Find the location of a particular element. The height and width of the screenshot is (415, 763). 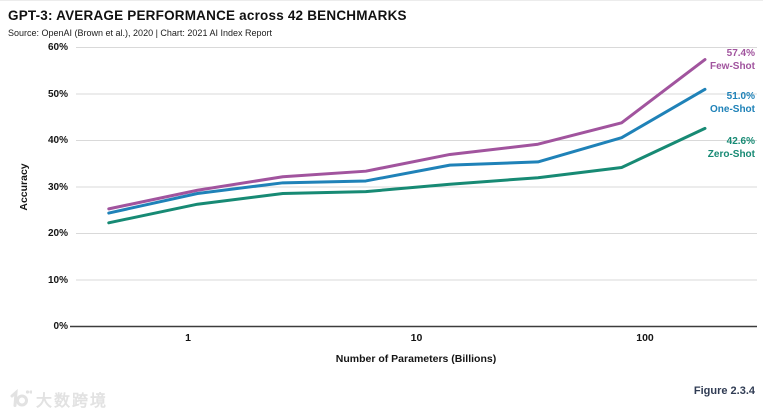

x-tick-label: 100 is located at coordinates (645, 338).